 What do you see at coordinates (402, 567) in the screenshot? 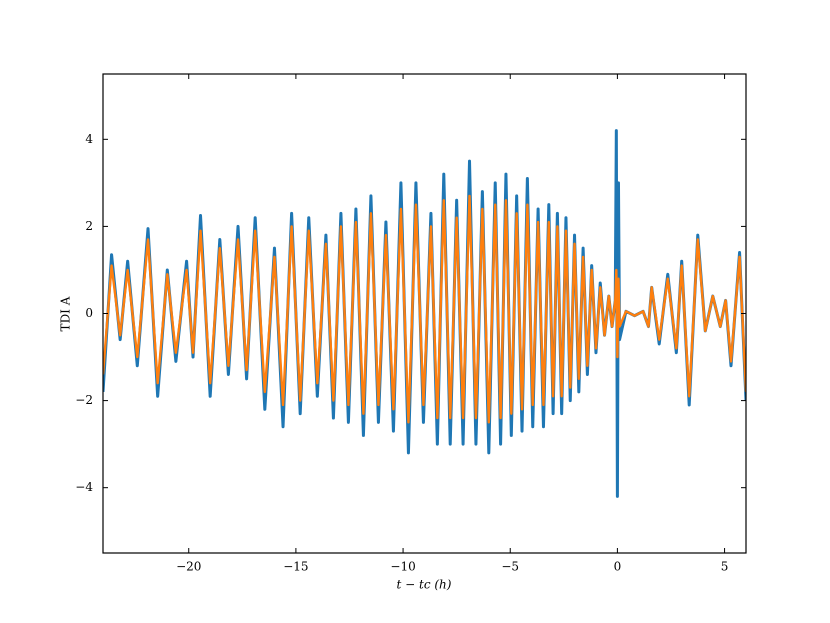
I see `x-tick-label: −10` at bounding box center [402, 567].